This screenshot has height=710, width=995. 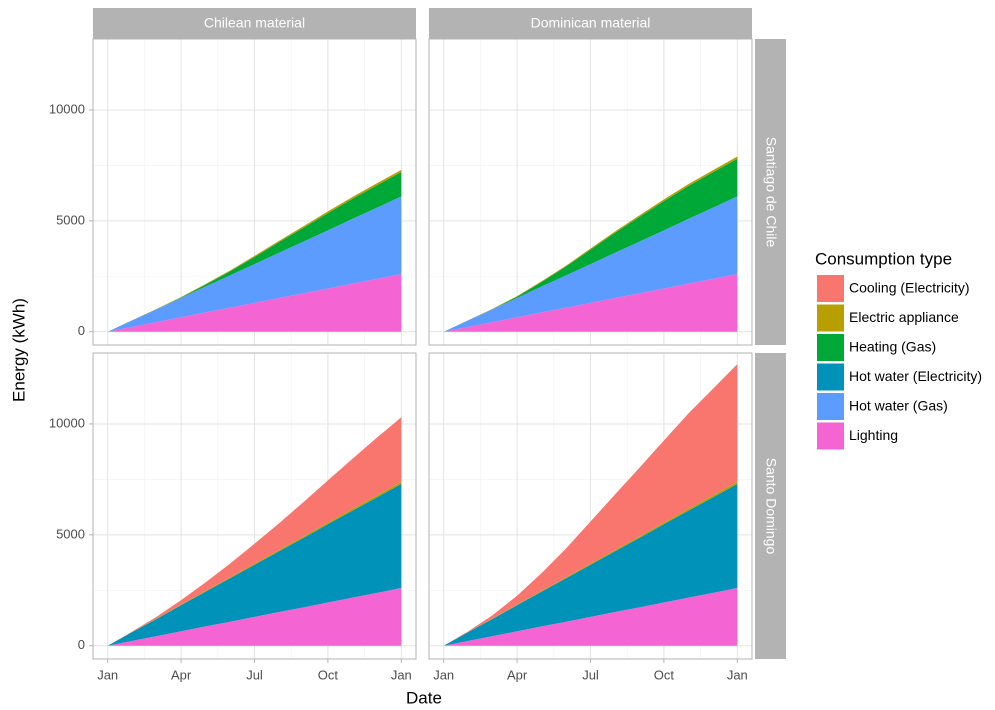 What do you see at coordinates (873, 435) in the screenshot?
I see `legend-label: Lighting` at bounding box center [873, 435].